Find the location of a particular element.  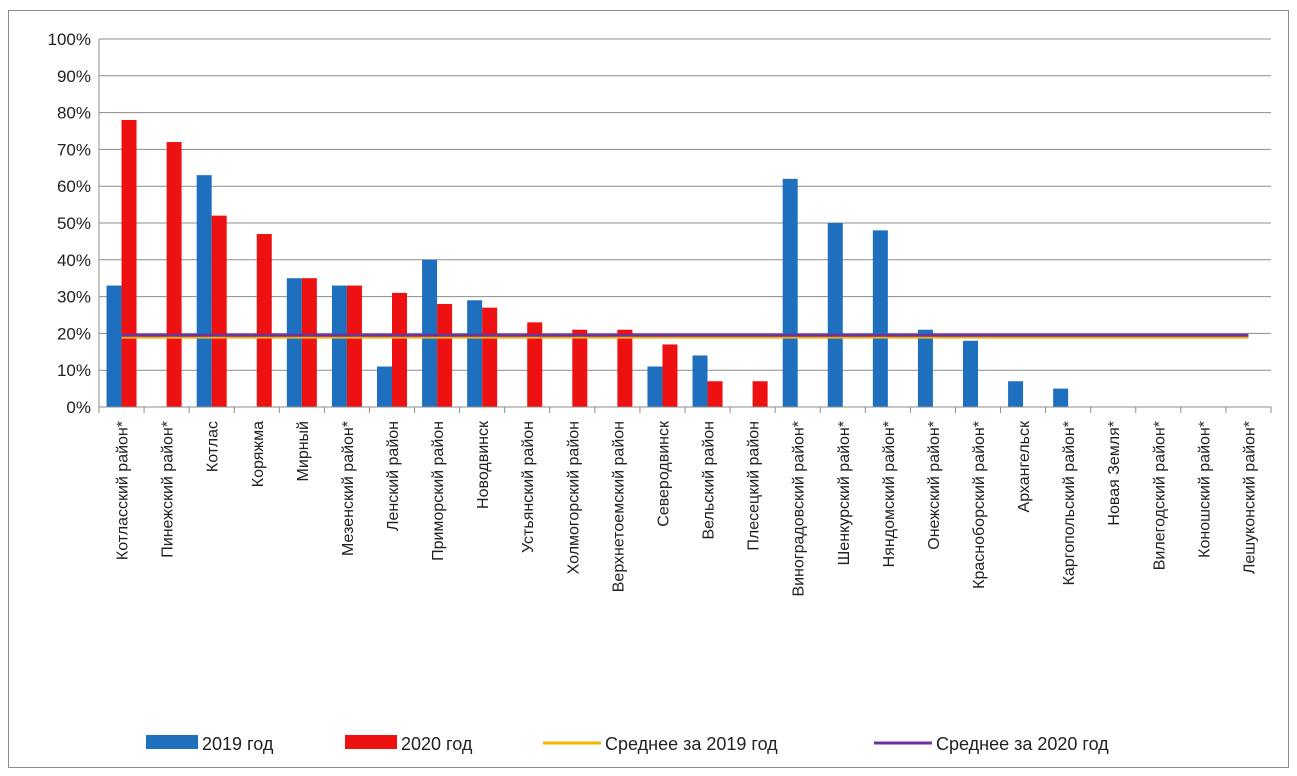

x-tick-label: Плесецкий район is located at coordinates (754, 486).